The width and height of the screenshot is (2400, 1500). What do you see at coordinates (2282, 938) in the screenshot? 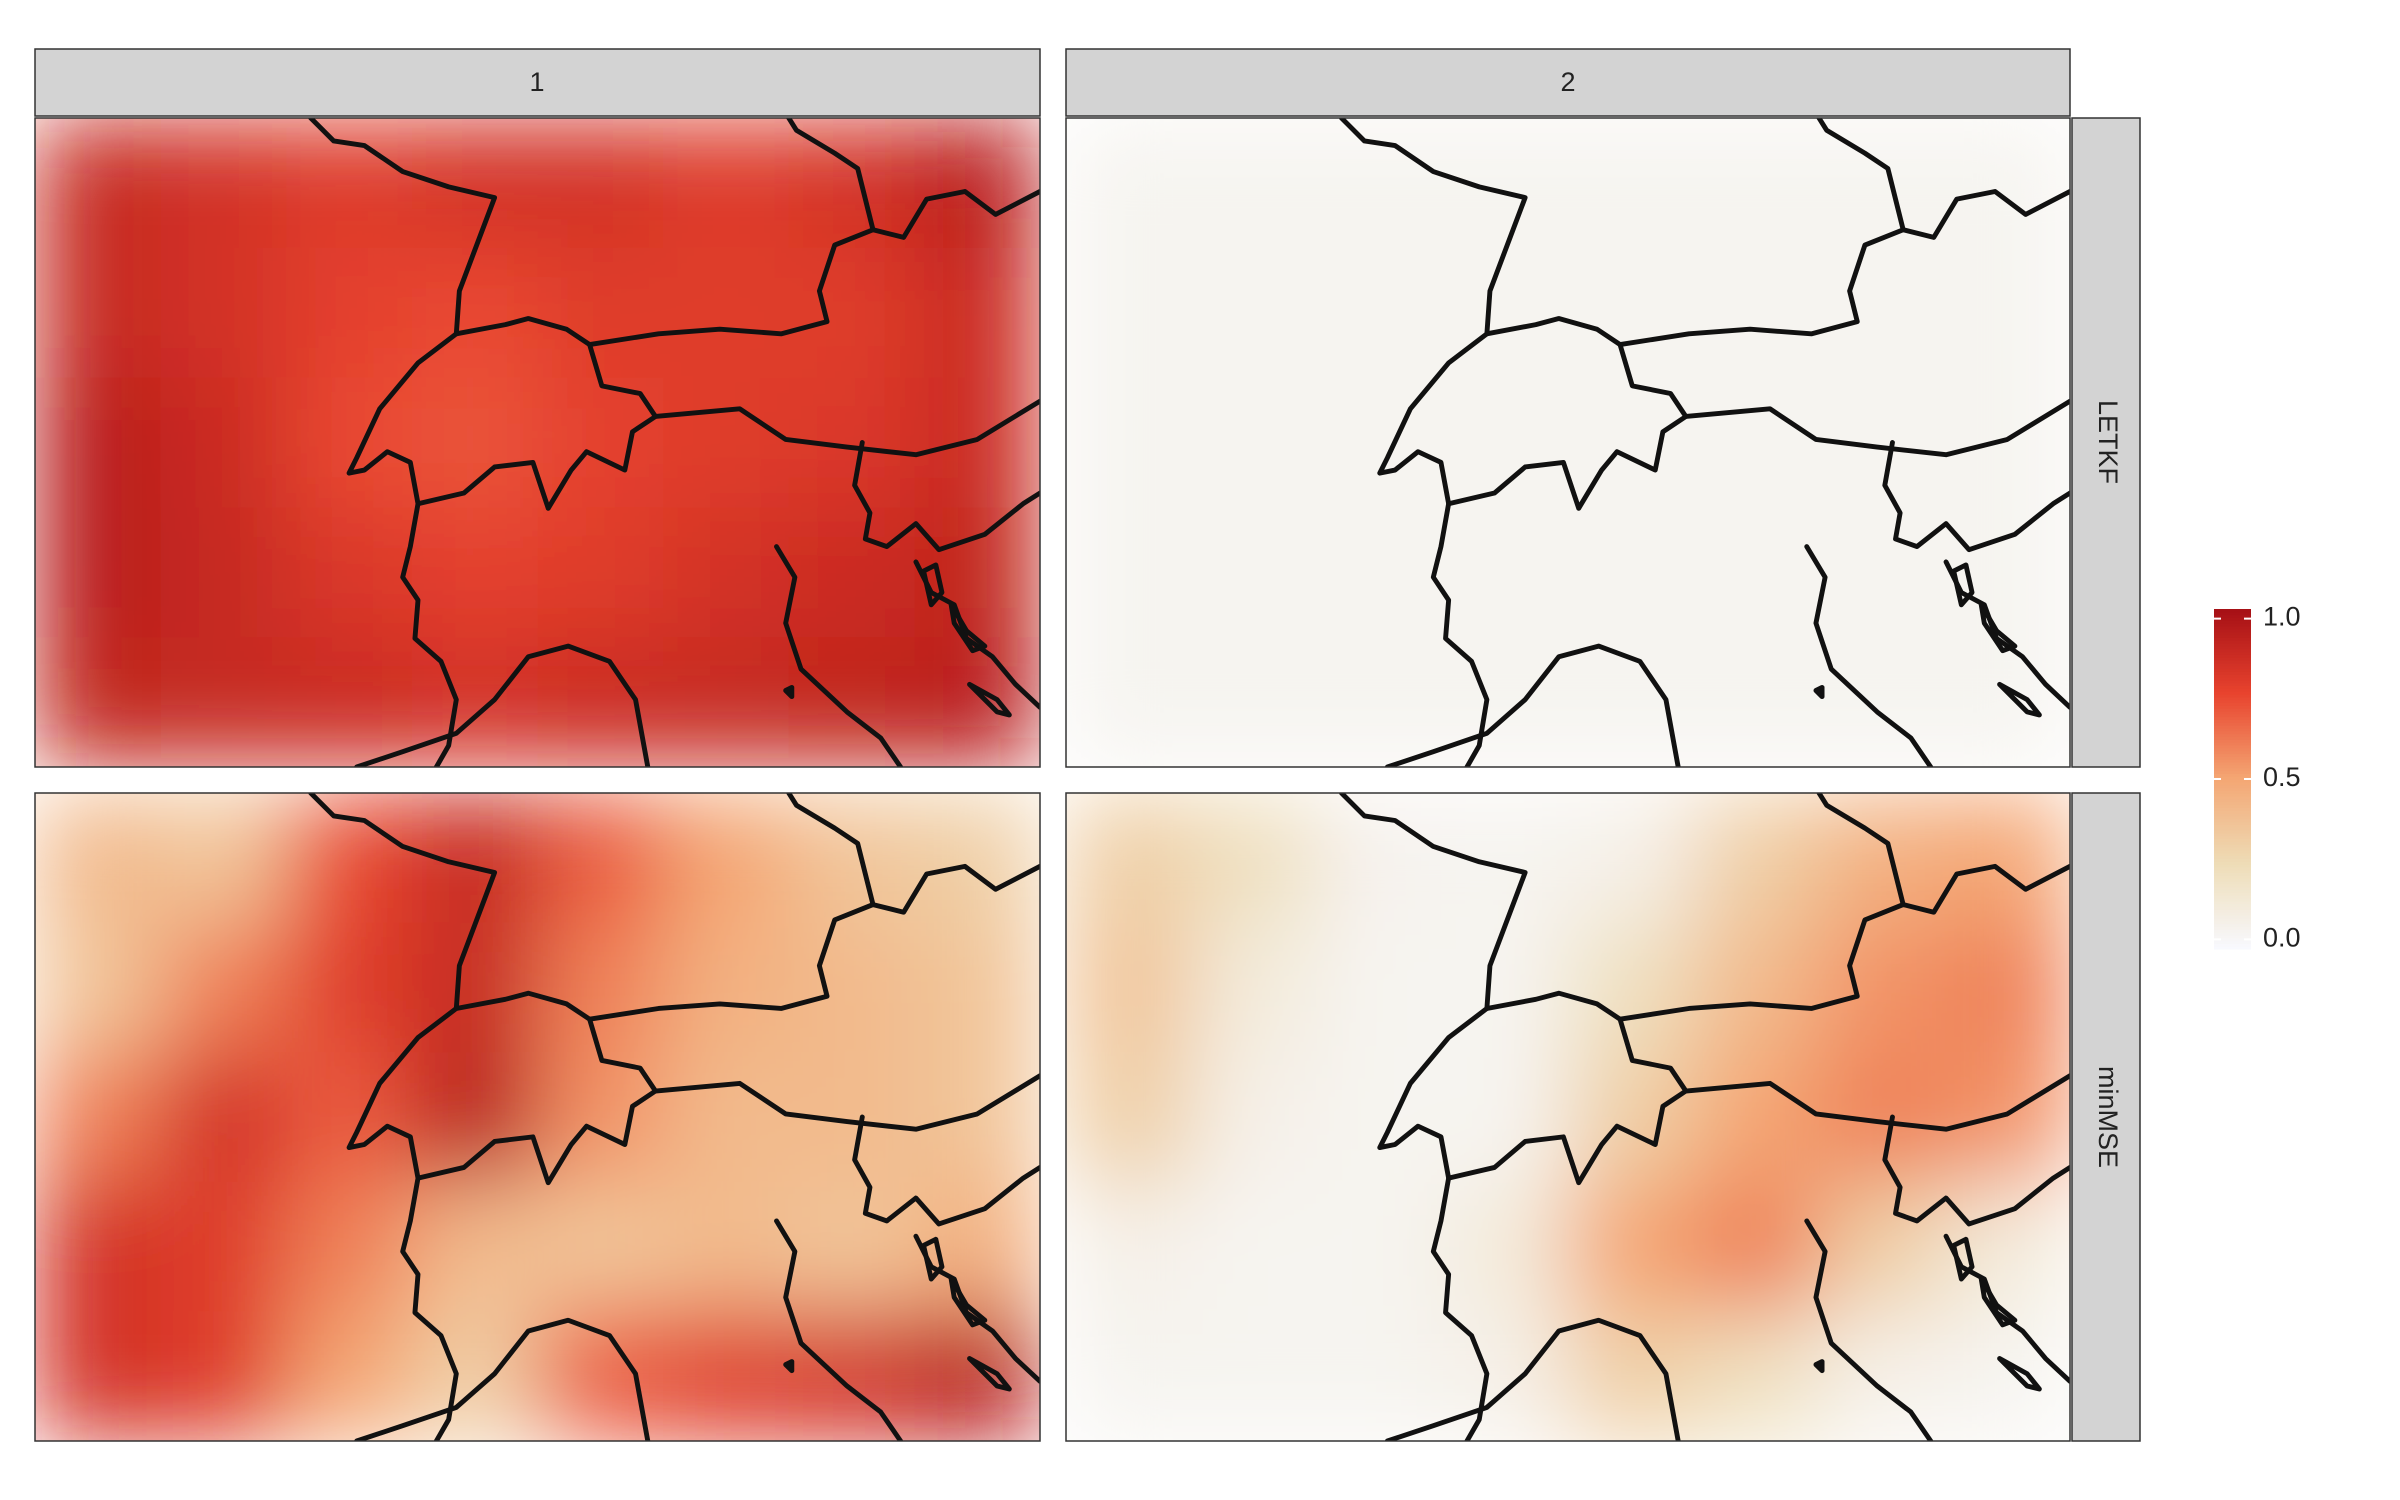
I see `colorbar-label: 0.0` at bounding box center [2282, 938].